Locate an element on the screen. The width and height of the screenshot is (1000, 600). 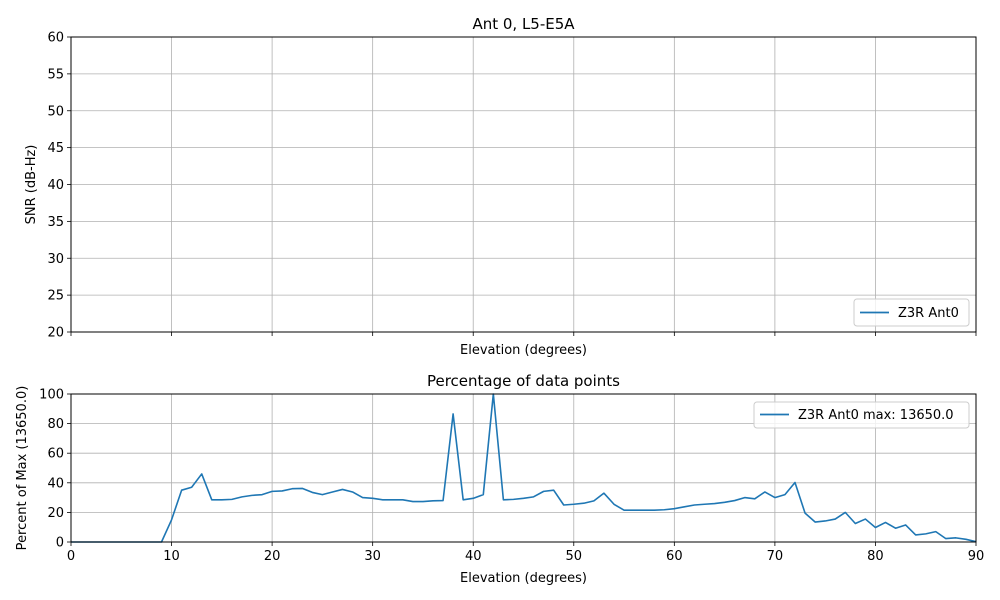
snr-y-tick-label: 25 is located at coordinates (55, 296).